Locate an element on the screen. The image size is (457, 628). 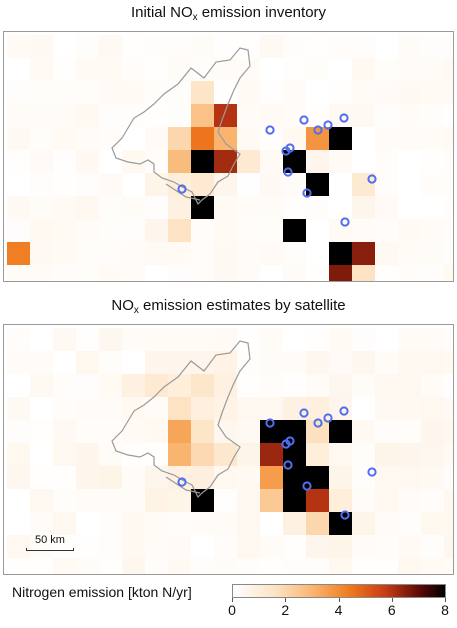
colorbar-tick is located at coordinates (286, 600).